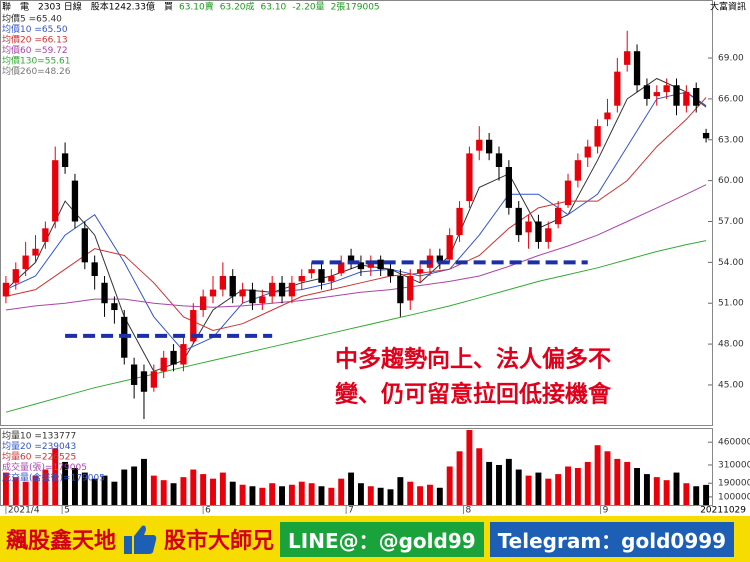 This screenshot has width=750, height=562. I want to click on master-name: 股市大師兄, so click(219, 541).